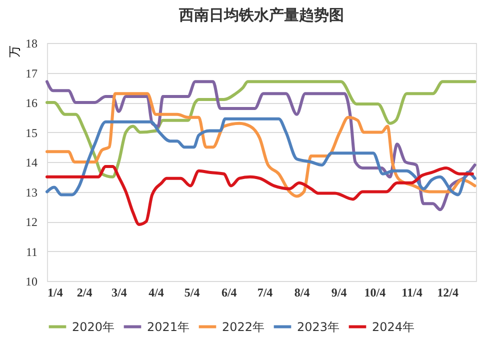 The image size is (493, 341). What do you see at coordinates (32, 103) in the screenshot?
I see `y-tick-label: 16` at bounding box center [32, 103].